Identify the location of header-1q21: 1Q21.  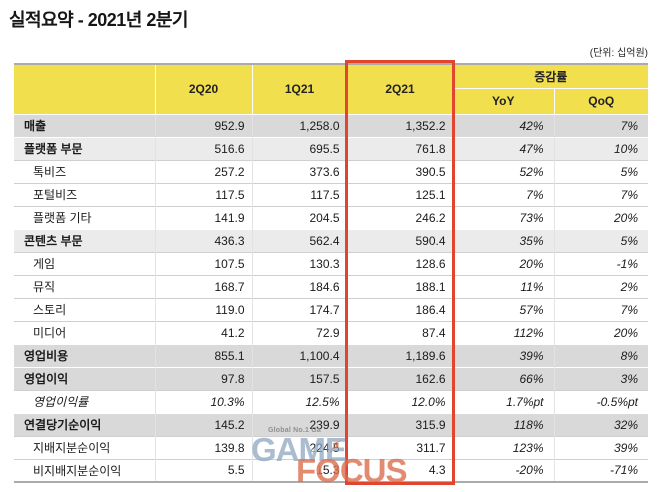
(299, 89).